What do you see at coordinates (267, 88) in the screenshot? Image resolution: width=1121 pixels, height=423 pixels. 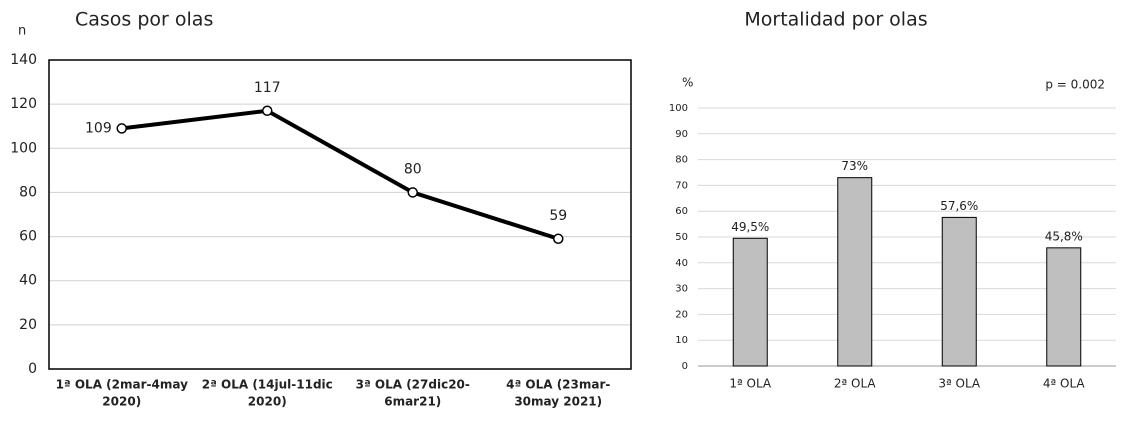 I see `data-label: 117` at bounding box center [267, 88].